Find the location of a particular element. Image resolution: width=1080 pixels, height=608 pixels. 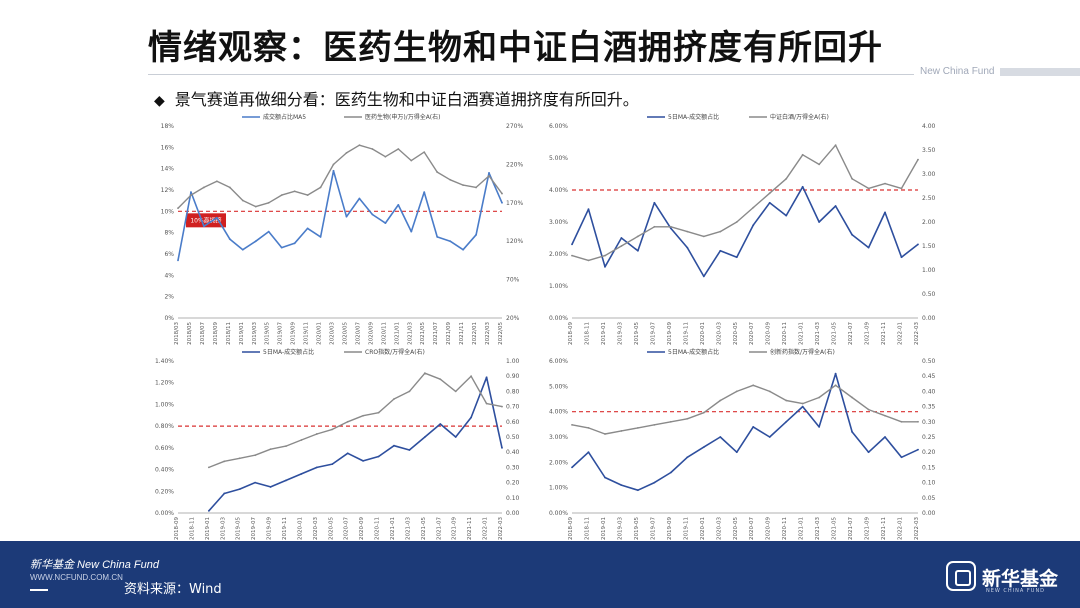

x-tick-label: 2022/01 is located at coordinates (475, 333).